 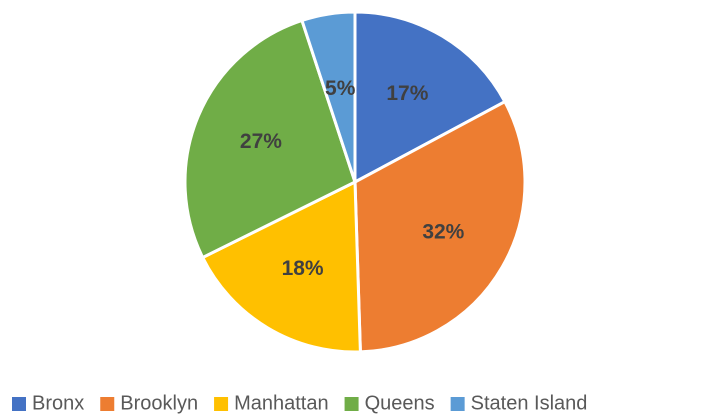 I want to click on legend-label: Staten Island, so click(x=529, y=403).